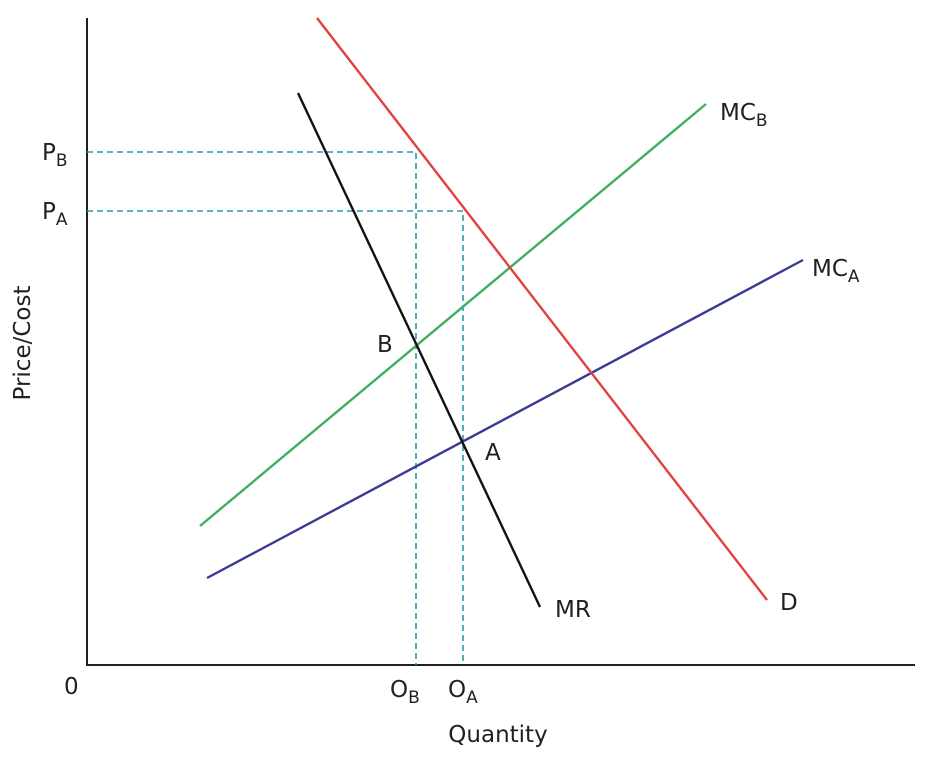 The width and height of the screenshot is (928, 764). What do you see at coordinates (573, 610) in the screenshot?
I see `mr-label: MR` at bounding box center [573, 610].